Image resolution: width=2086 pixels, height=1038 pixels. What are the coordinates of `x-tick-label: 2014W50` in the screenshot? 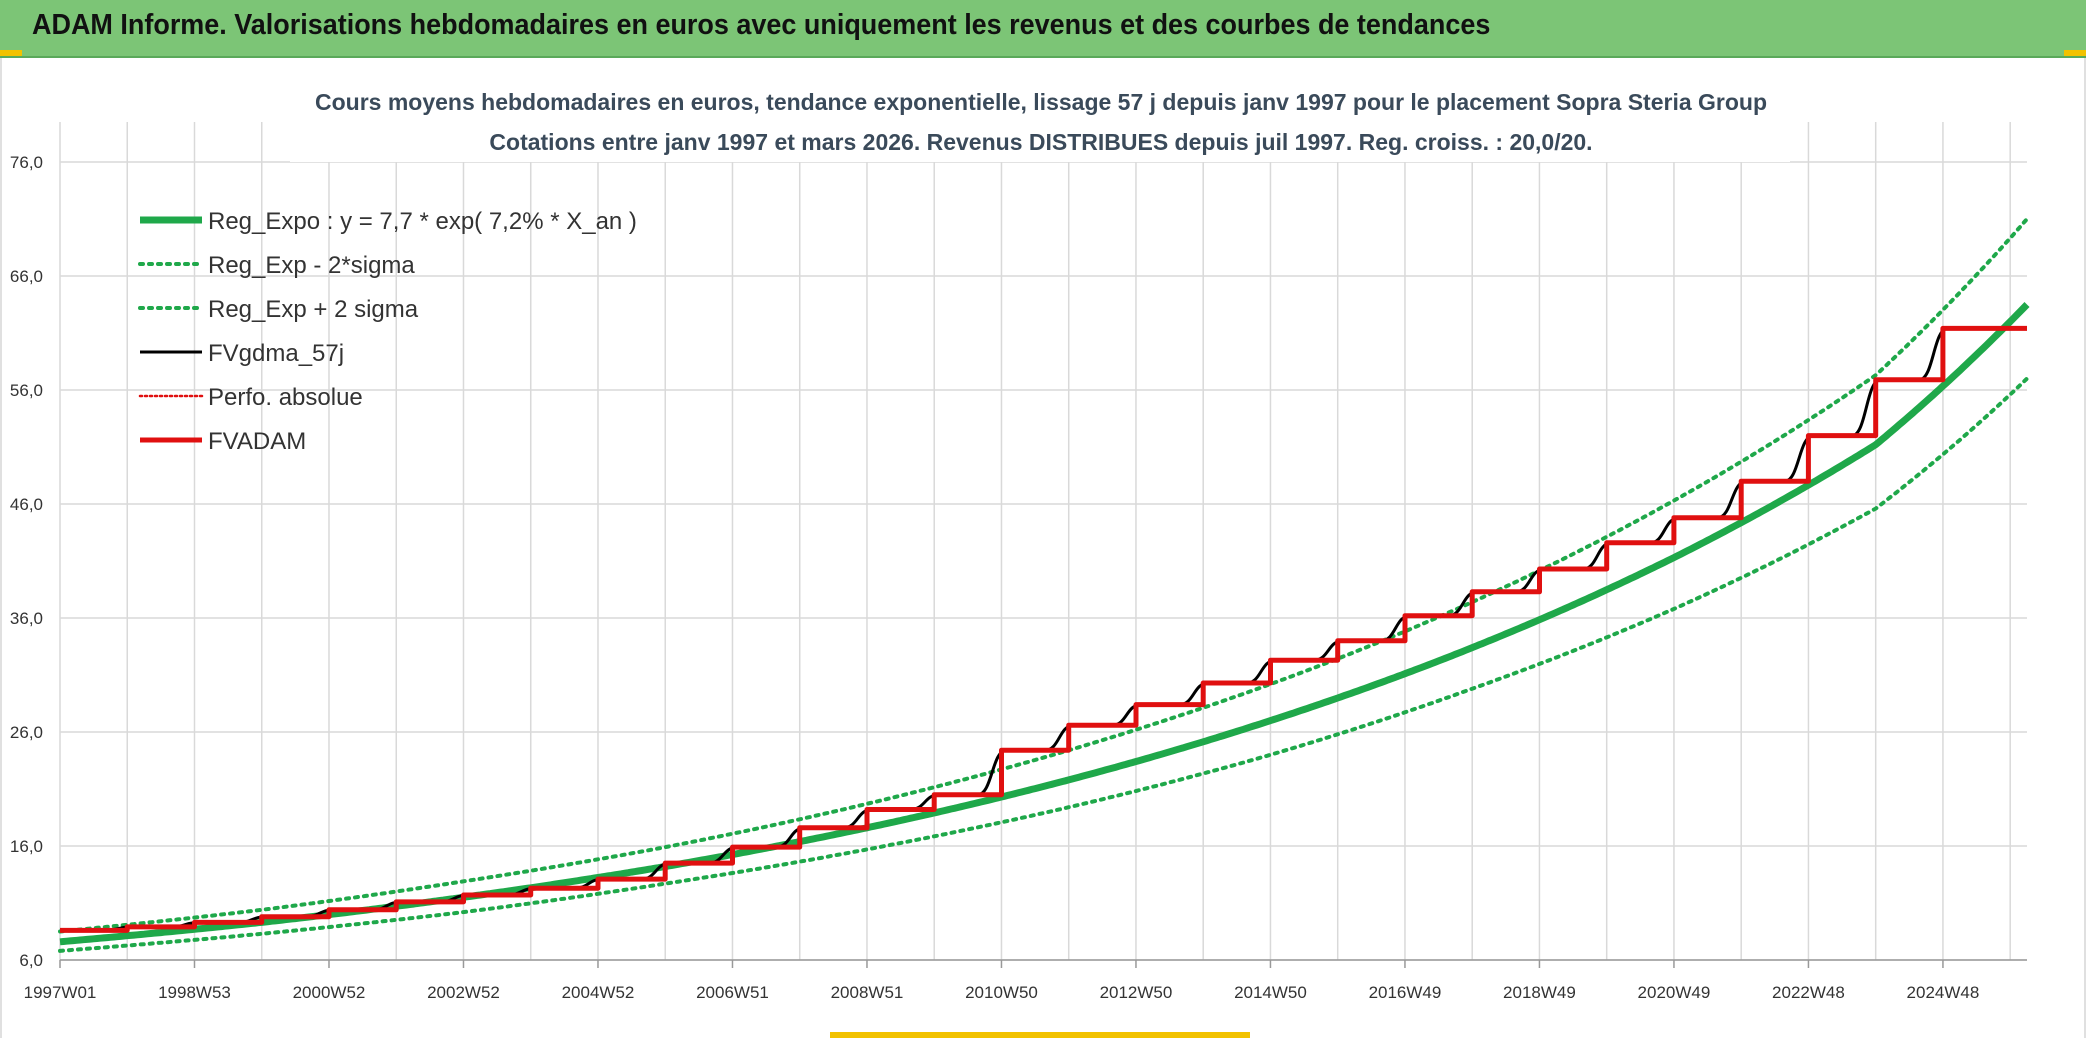 It's located at (1270, 992).